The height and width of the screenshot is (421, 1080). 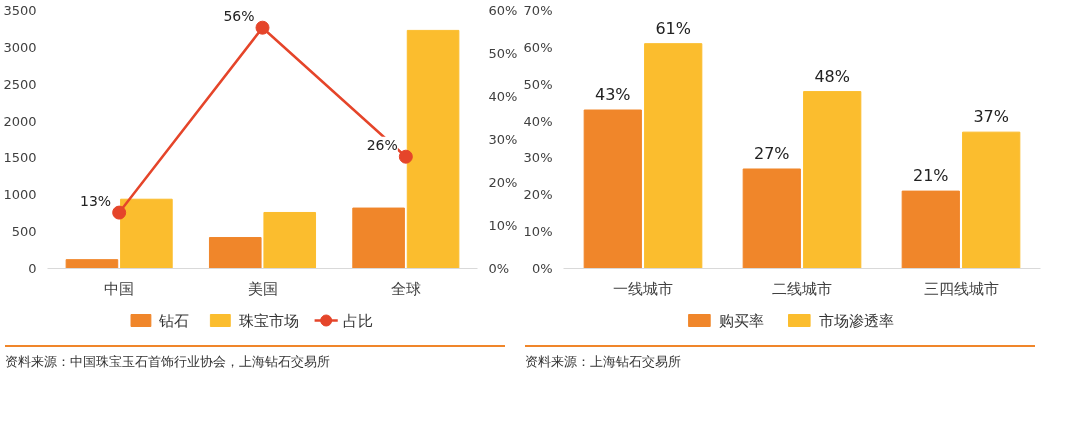 What do you see at coordinates (499, 268) in the screenshot?
I see `y2-tick-label: 0%` at bounding box center [499, 268].